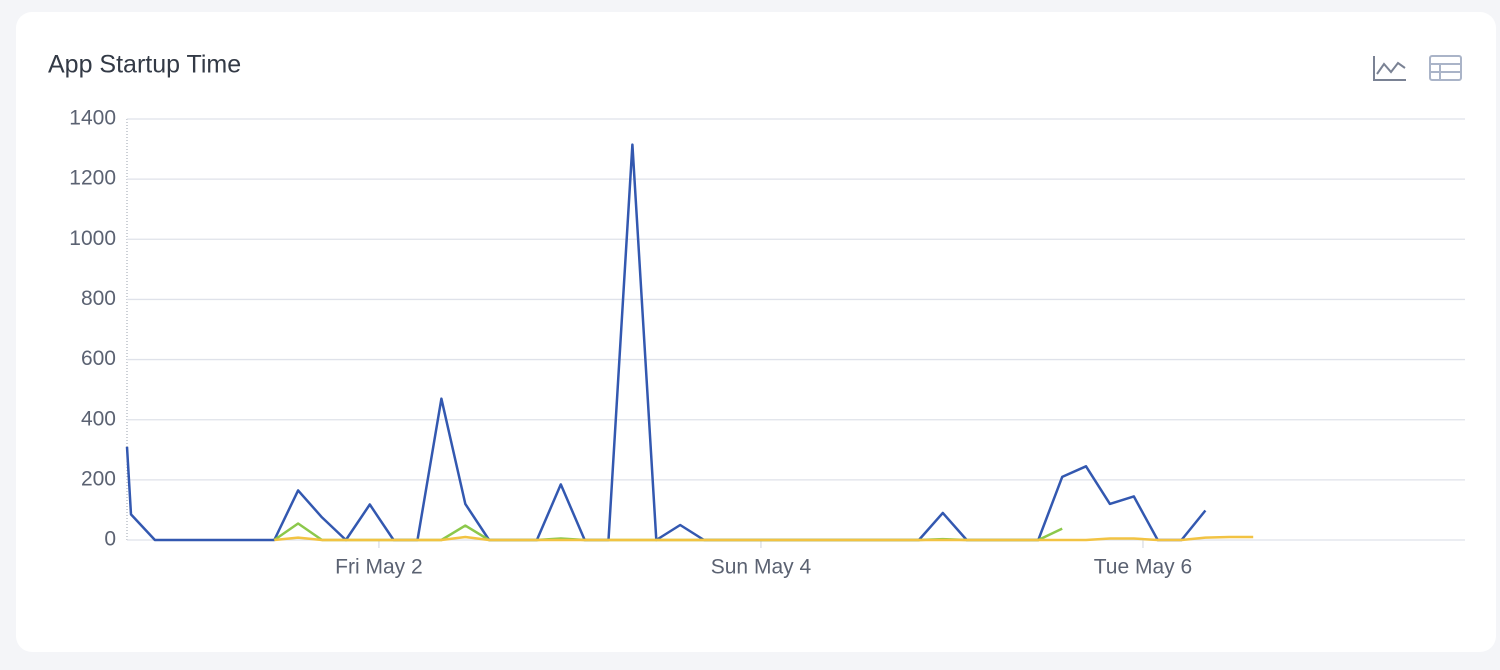  I want to click on x-tick-label: Sun May 4, so click(761, 567).